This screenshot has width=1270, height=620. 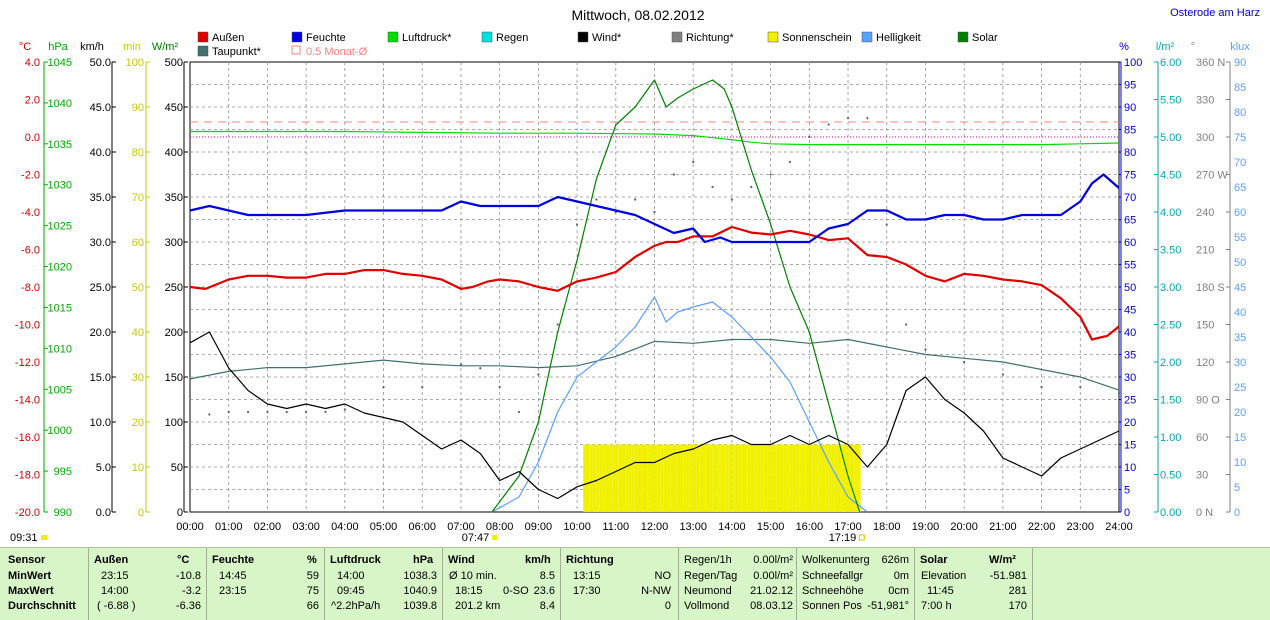 I want to click on axis-tick-label: 3.00, so click(x=1170, y=288).